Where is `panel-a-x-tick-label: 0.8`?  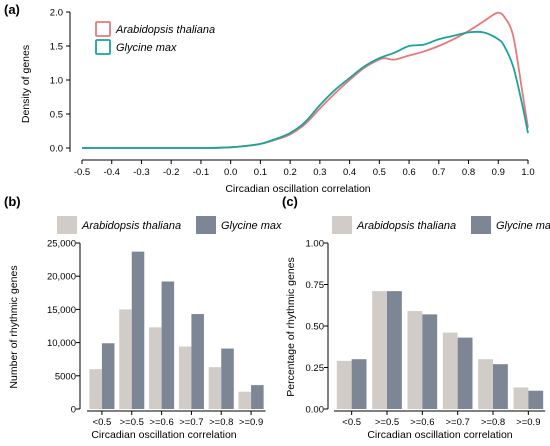
panel-a-x-tick-label: 0.8 is located at coordinates (468, 172).